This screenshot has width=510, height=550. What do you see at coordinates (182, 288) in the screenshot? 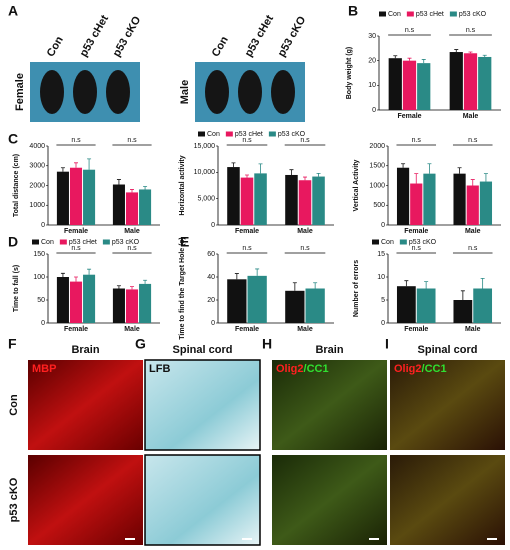
I see `y-axis-label: Time to find the Target Hole (s)` at bounding box center [182, 288].